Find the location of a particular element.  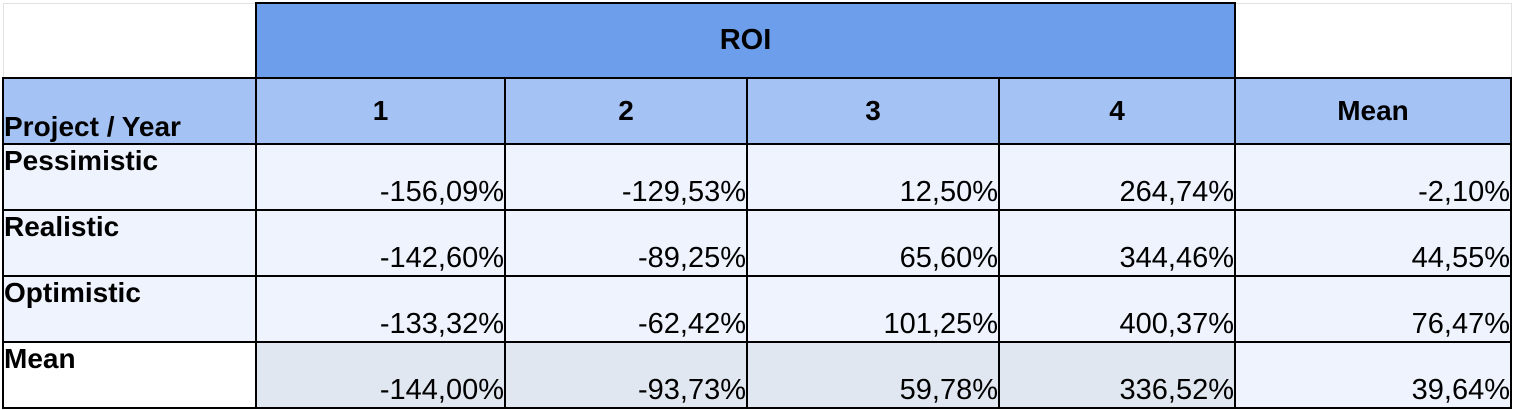

column-header-year-4: 4 is located at coordinates (1117, 111).